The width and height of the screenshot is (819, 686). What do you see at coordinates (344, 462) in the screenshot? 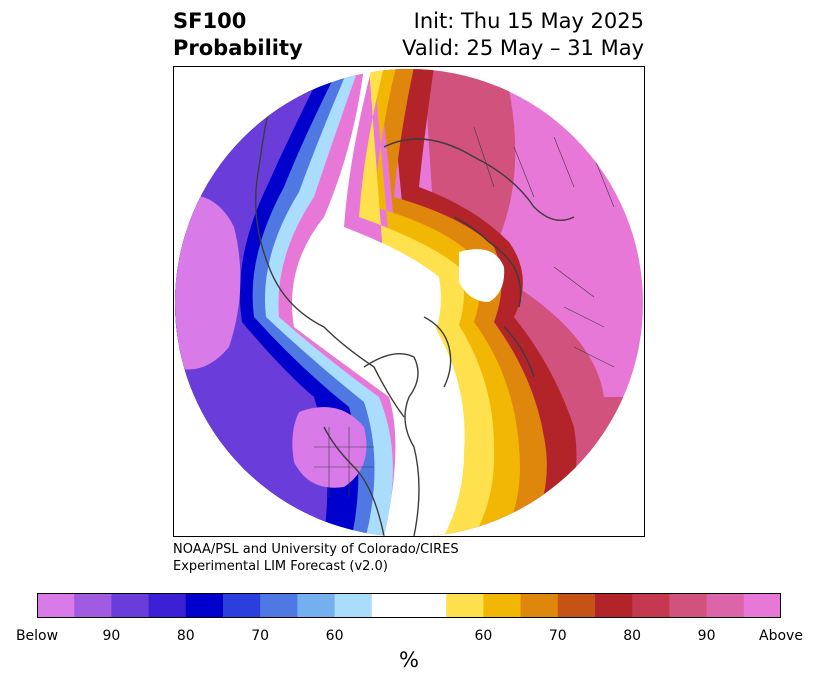
I see `us-state-borders` at bounding box center [344, 462].